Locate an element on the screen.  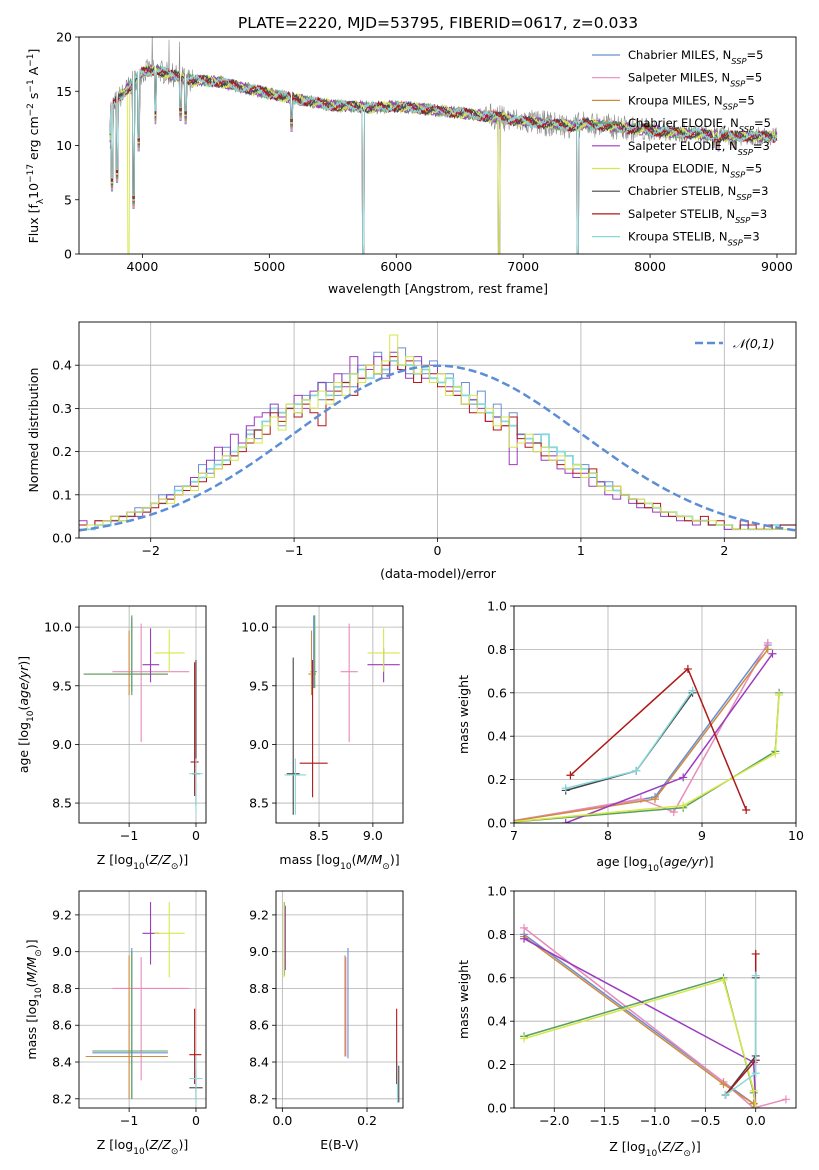
spectrum-ytick-label: 20 is located at coordinates (64, 37).